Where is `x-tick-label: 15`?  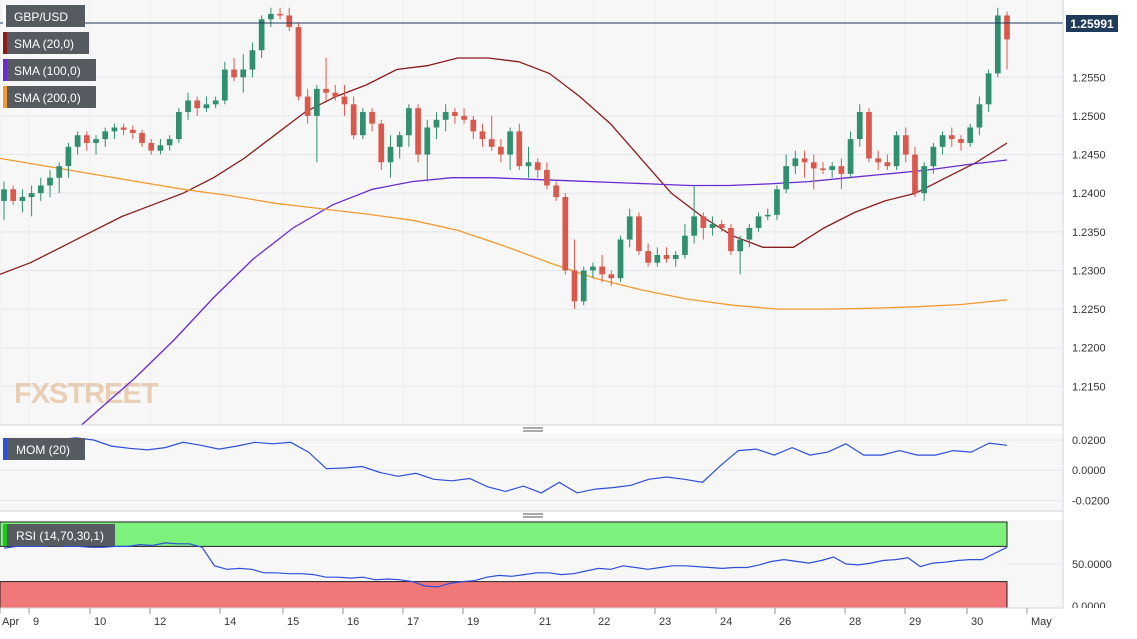
x-tick-label: 15 is located at coordinates (293, 622).